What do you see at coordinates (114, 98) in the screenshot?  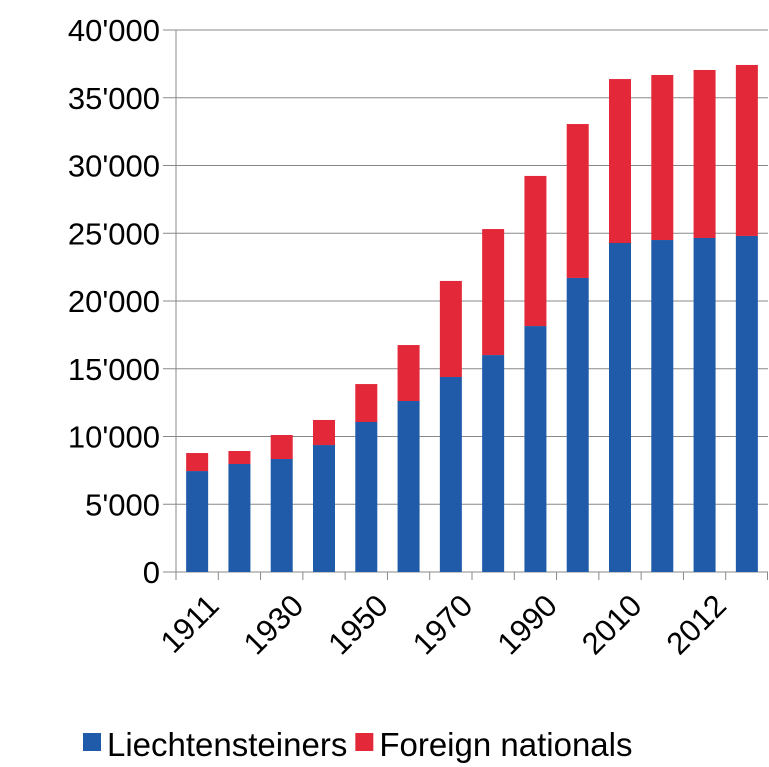 I see `y-tick-label: 35'000` at bounding box center [114, 98].